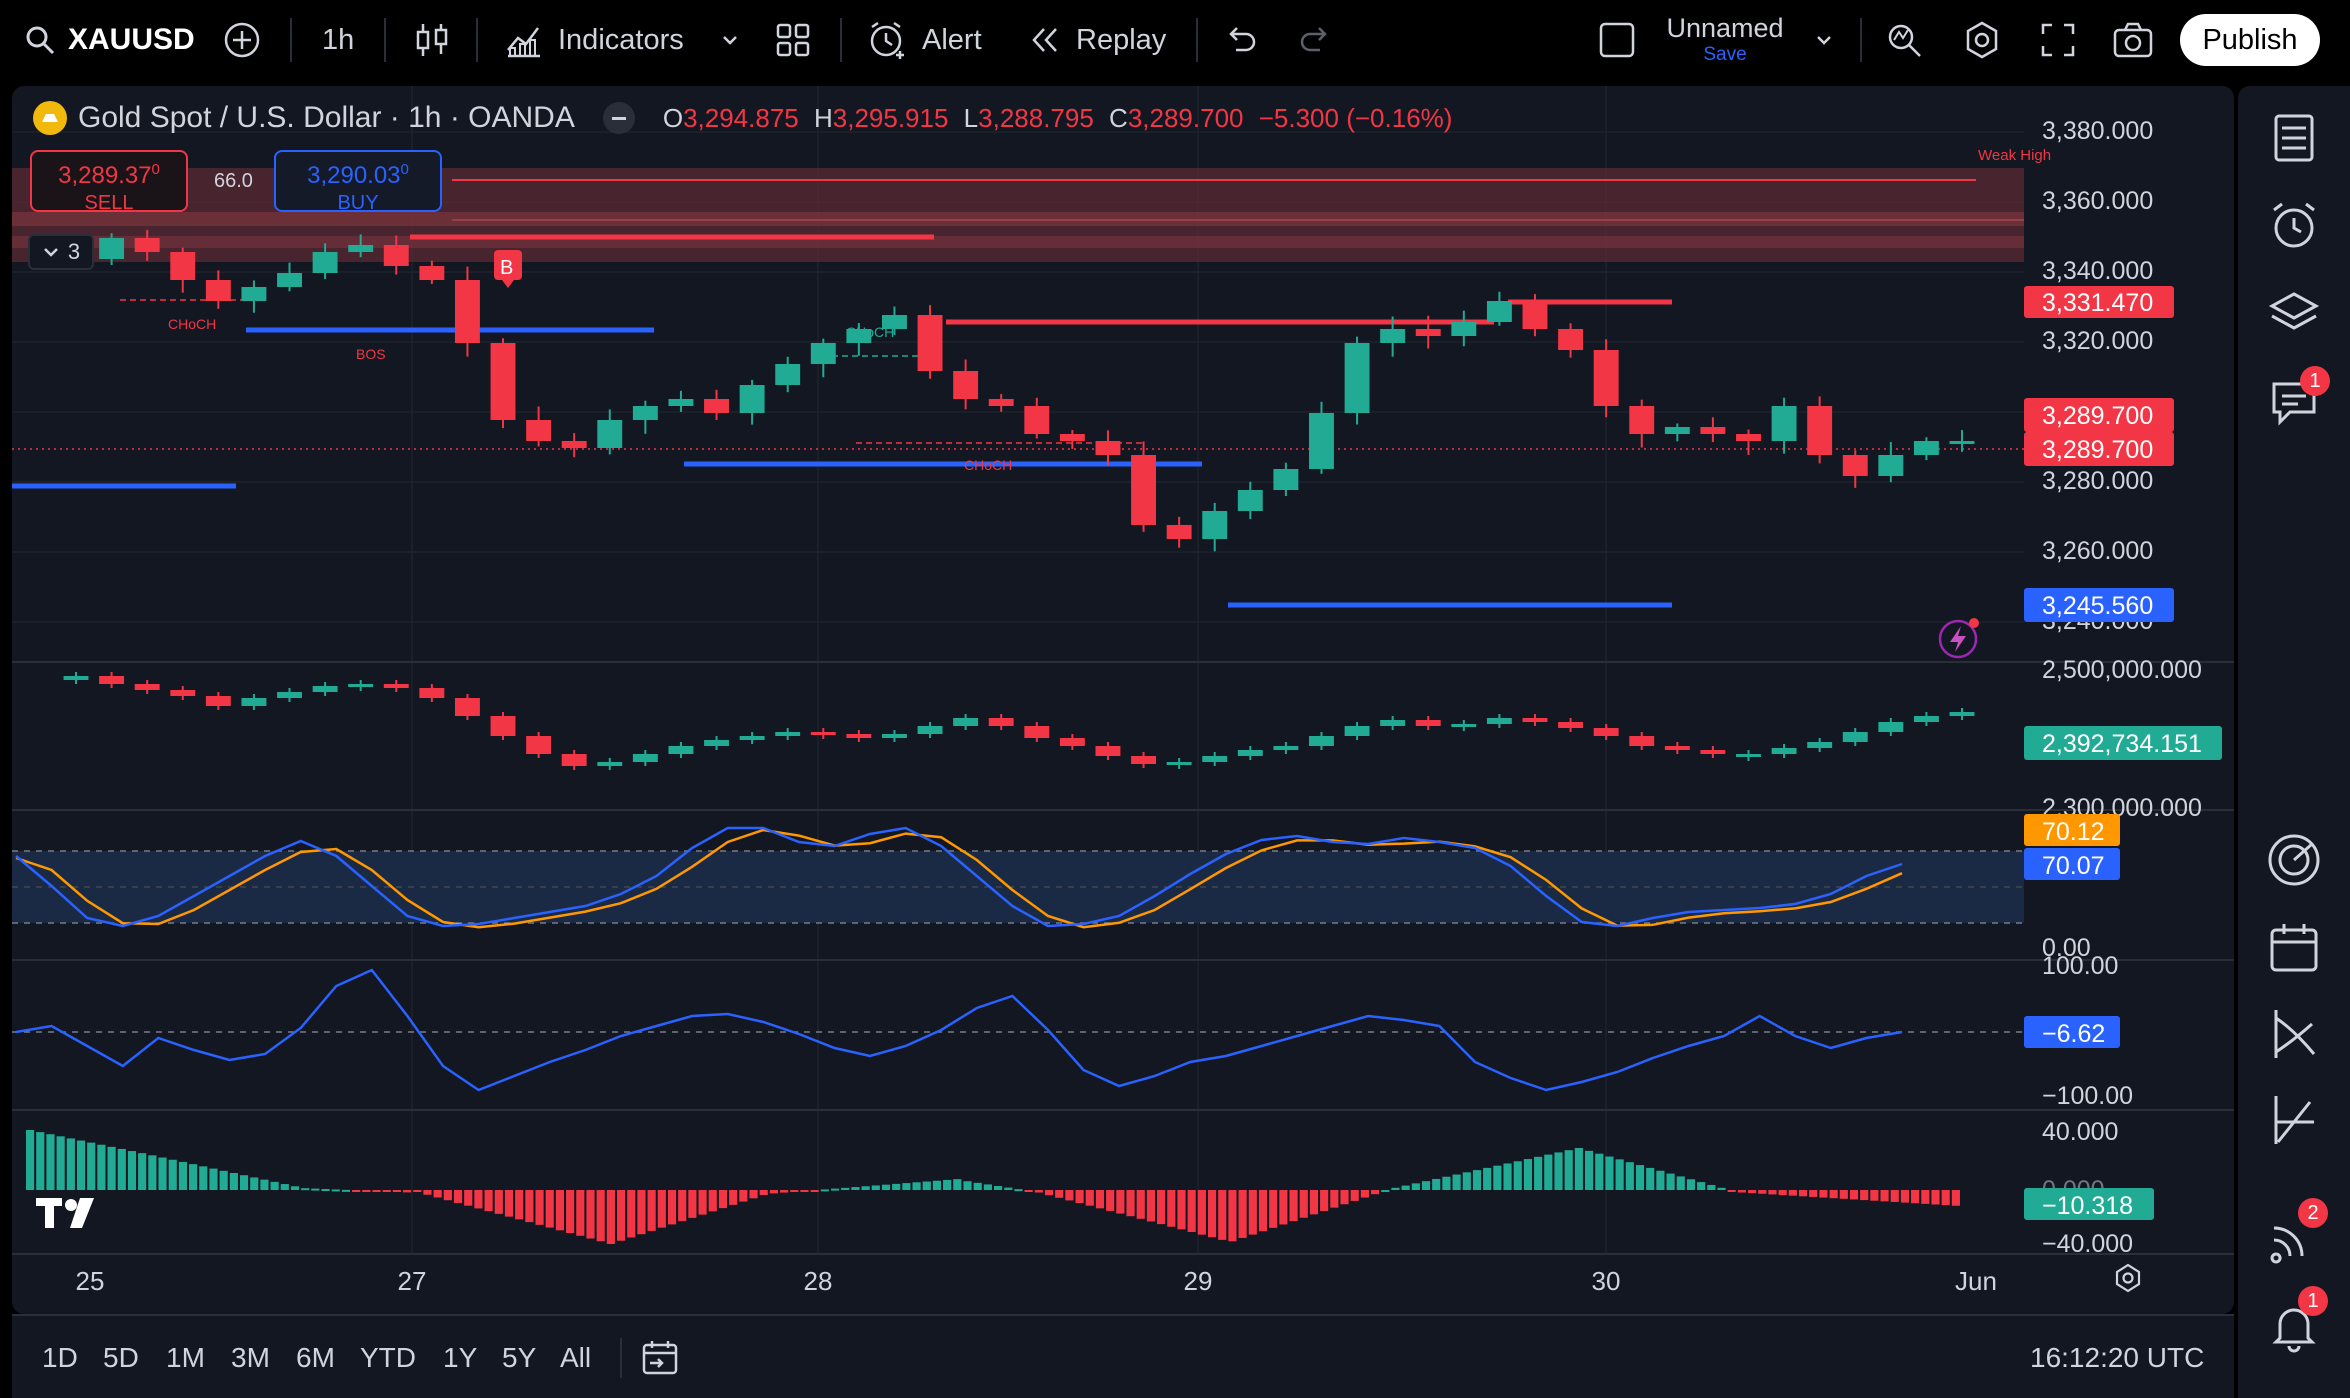  I want to click on layout-selector, so click(1617, 40).